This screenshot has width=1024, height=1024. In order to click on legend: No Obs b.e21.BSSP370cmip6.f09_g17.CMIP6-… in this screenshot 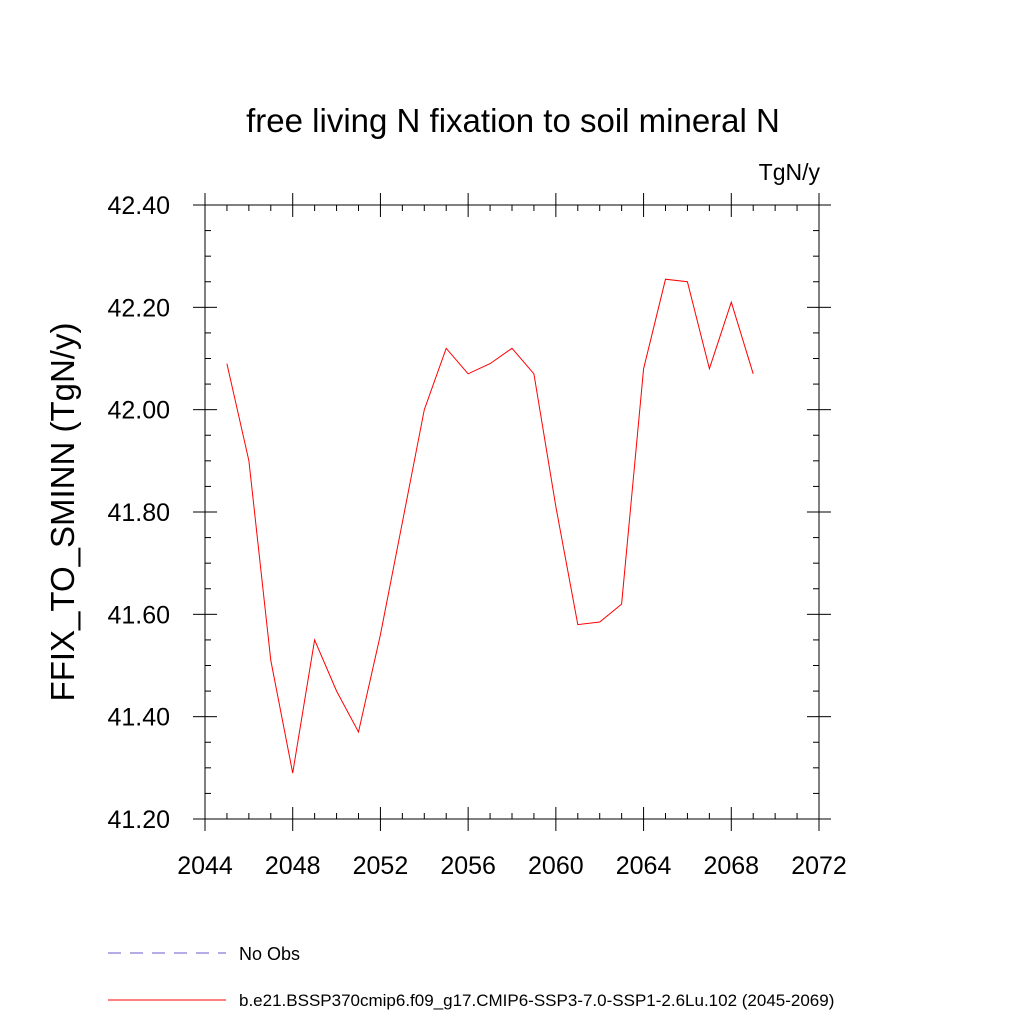, I will do `click(471, 977)`.